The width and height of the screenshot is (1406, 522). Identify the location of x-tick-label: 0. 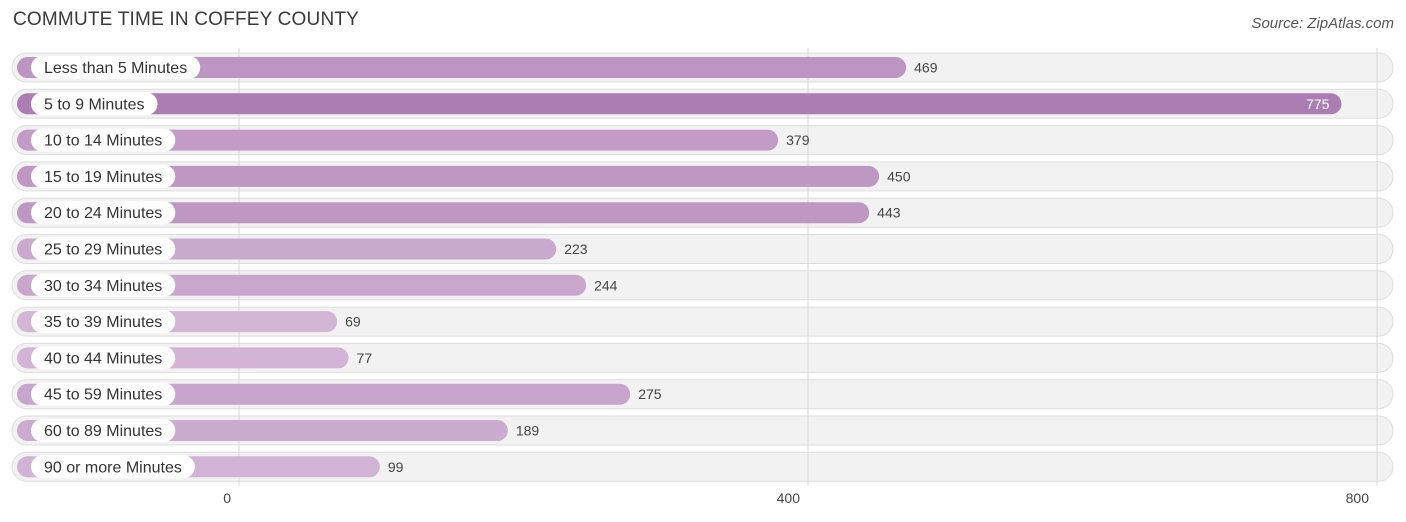
(227, 498).